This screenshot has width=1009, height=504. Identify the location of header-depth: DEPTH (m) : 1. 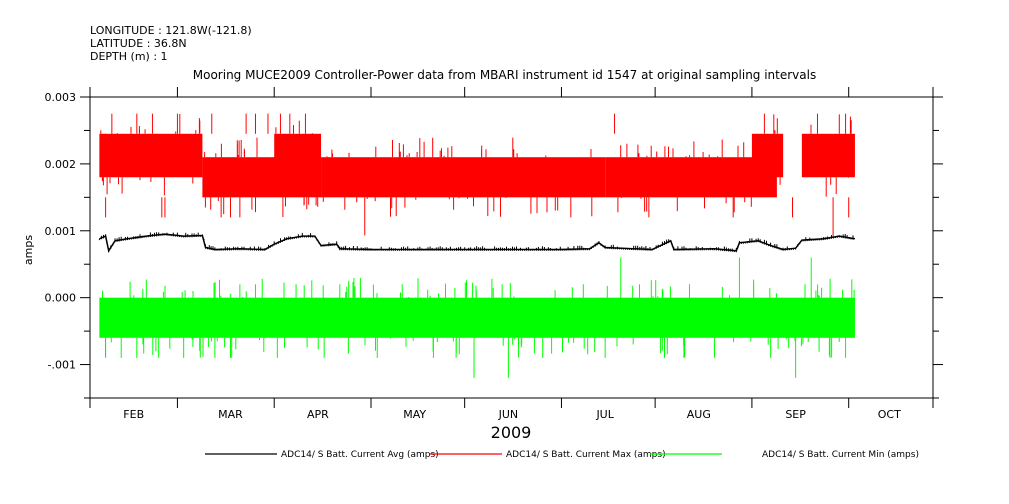
(129, 56).